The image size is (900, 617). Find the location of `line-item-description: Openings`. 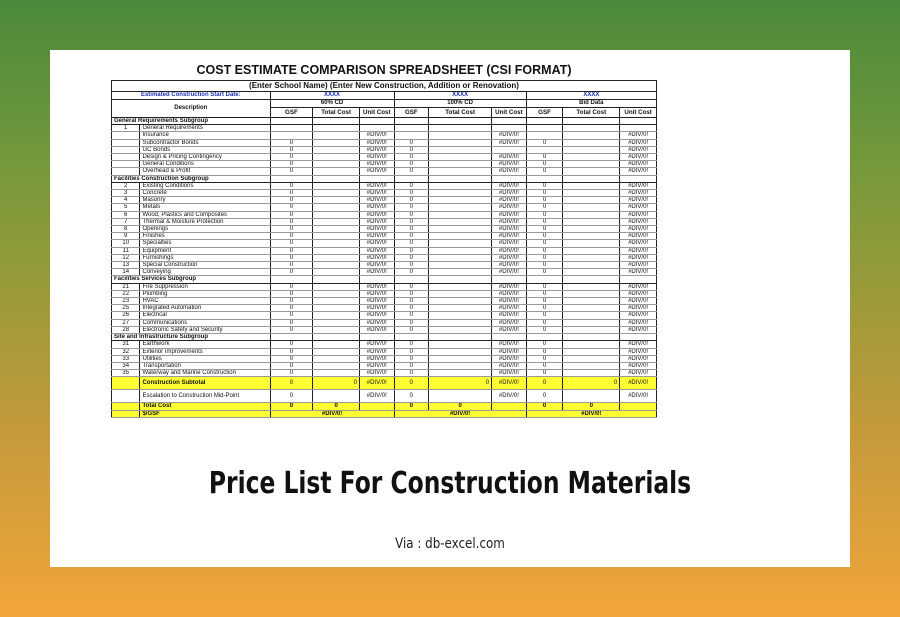

line-item-description: Openings is located at coordinates (205, 229).